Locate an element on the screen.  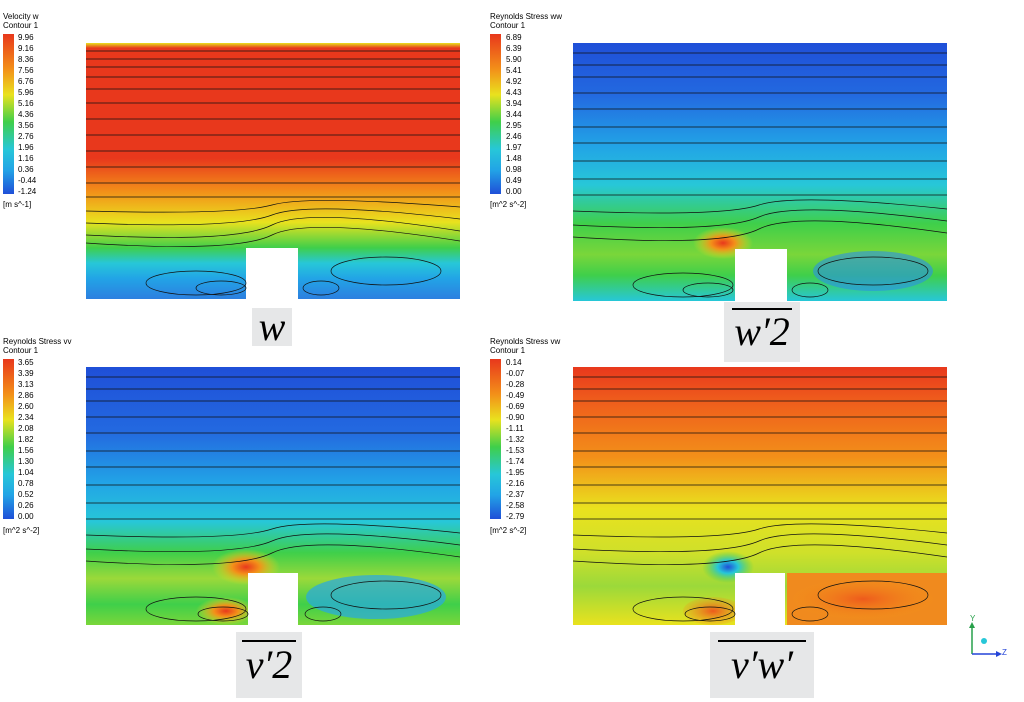
tick: 2.76 is located at coordinates (26, 136).